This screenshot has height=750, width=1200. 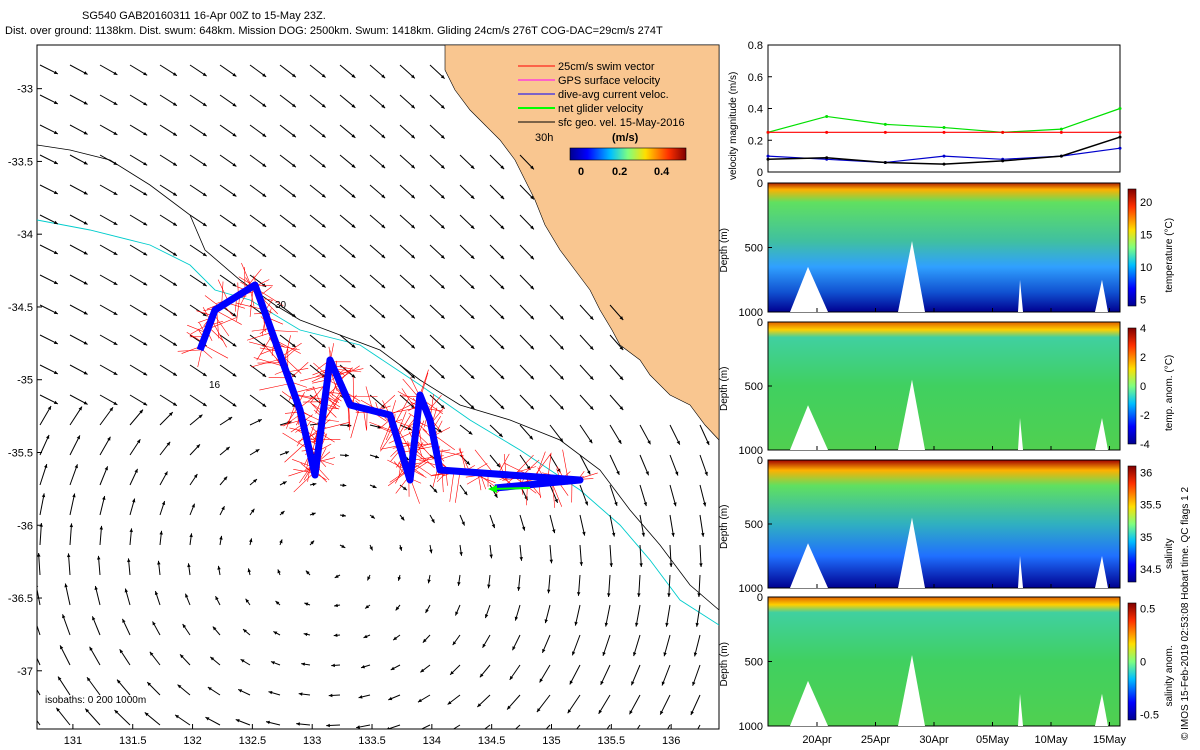 I want to click on velocity-plot-frame, so click(x=944, y=108).